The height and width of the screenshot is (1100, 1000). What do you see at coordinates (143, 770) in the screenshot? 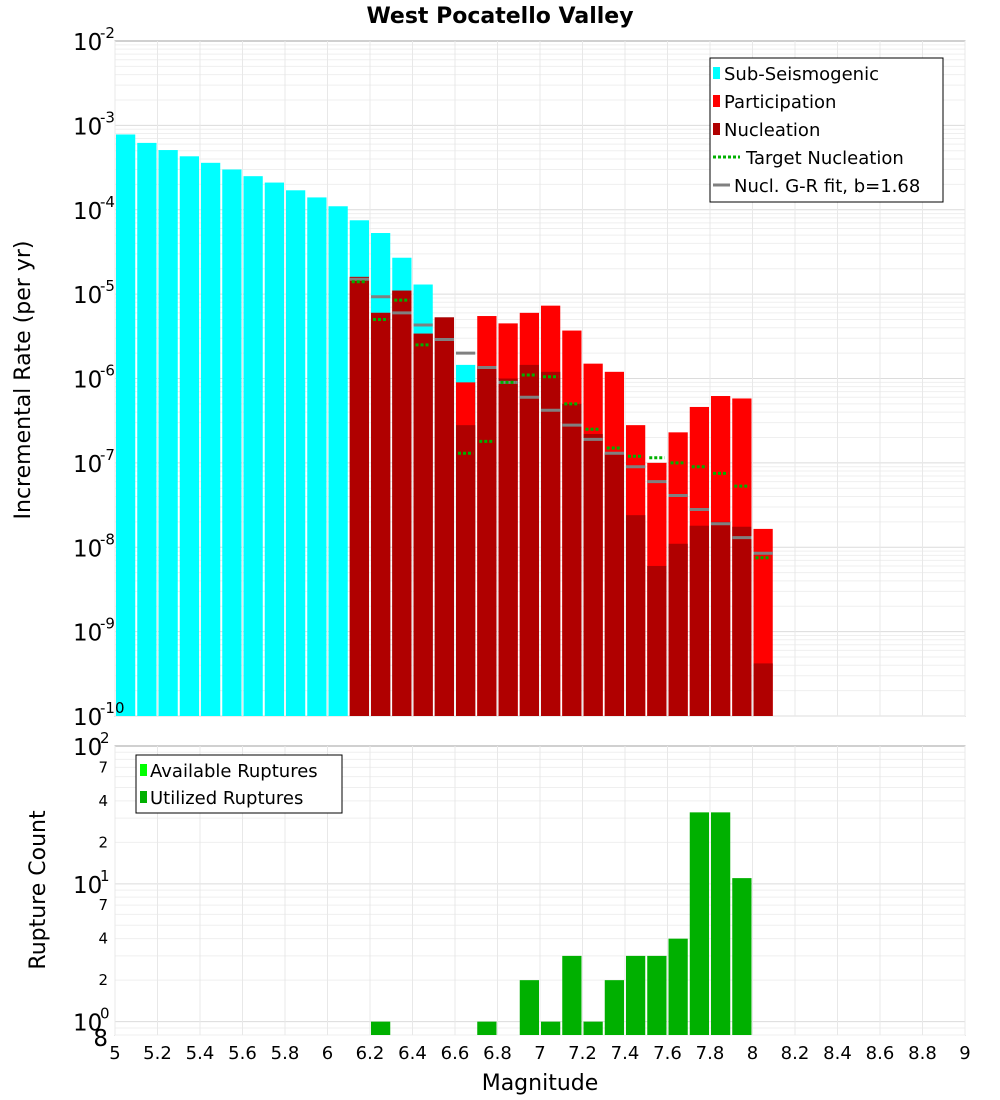
I see `legend-swatch-available-ruptures` at bounding box center [143, 770].